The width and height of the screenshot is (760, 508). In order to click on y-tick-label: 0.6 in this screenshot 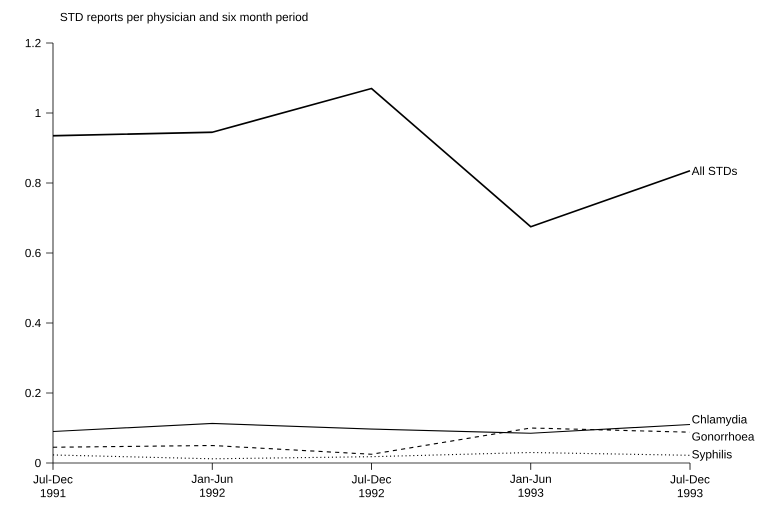, I will do `click(33, 253)`.